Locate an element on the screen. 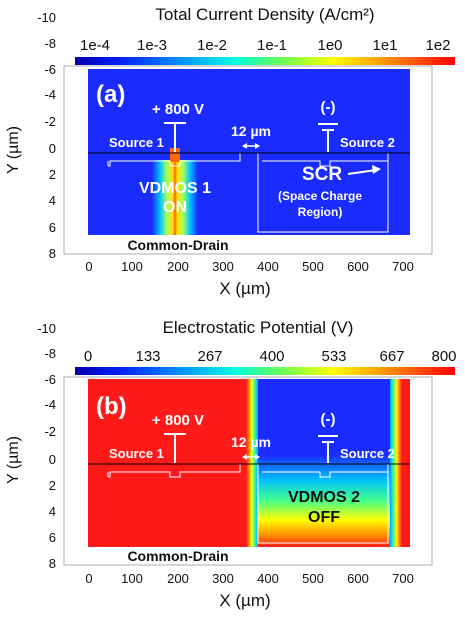 The height and width of the screenshot is (617, 465). device-outline-right-a is located at coordinates (323, 192).